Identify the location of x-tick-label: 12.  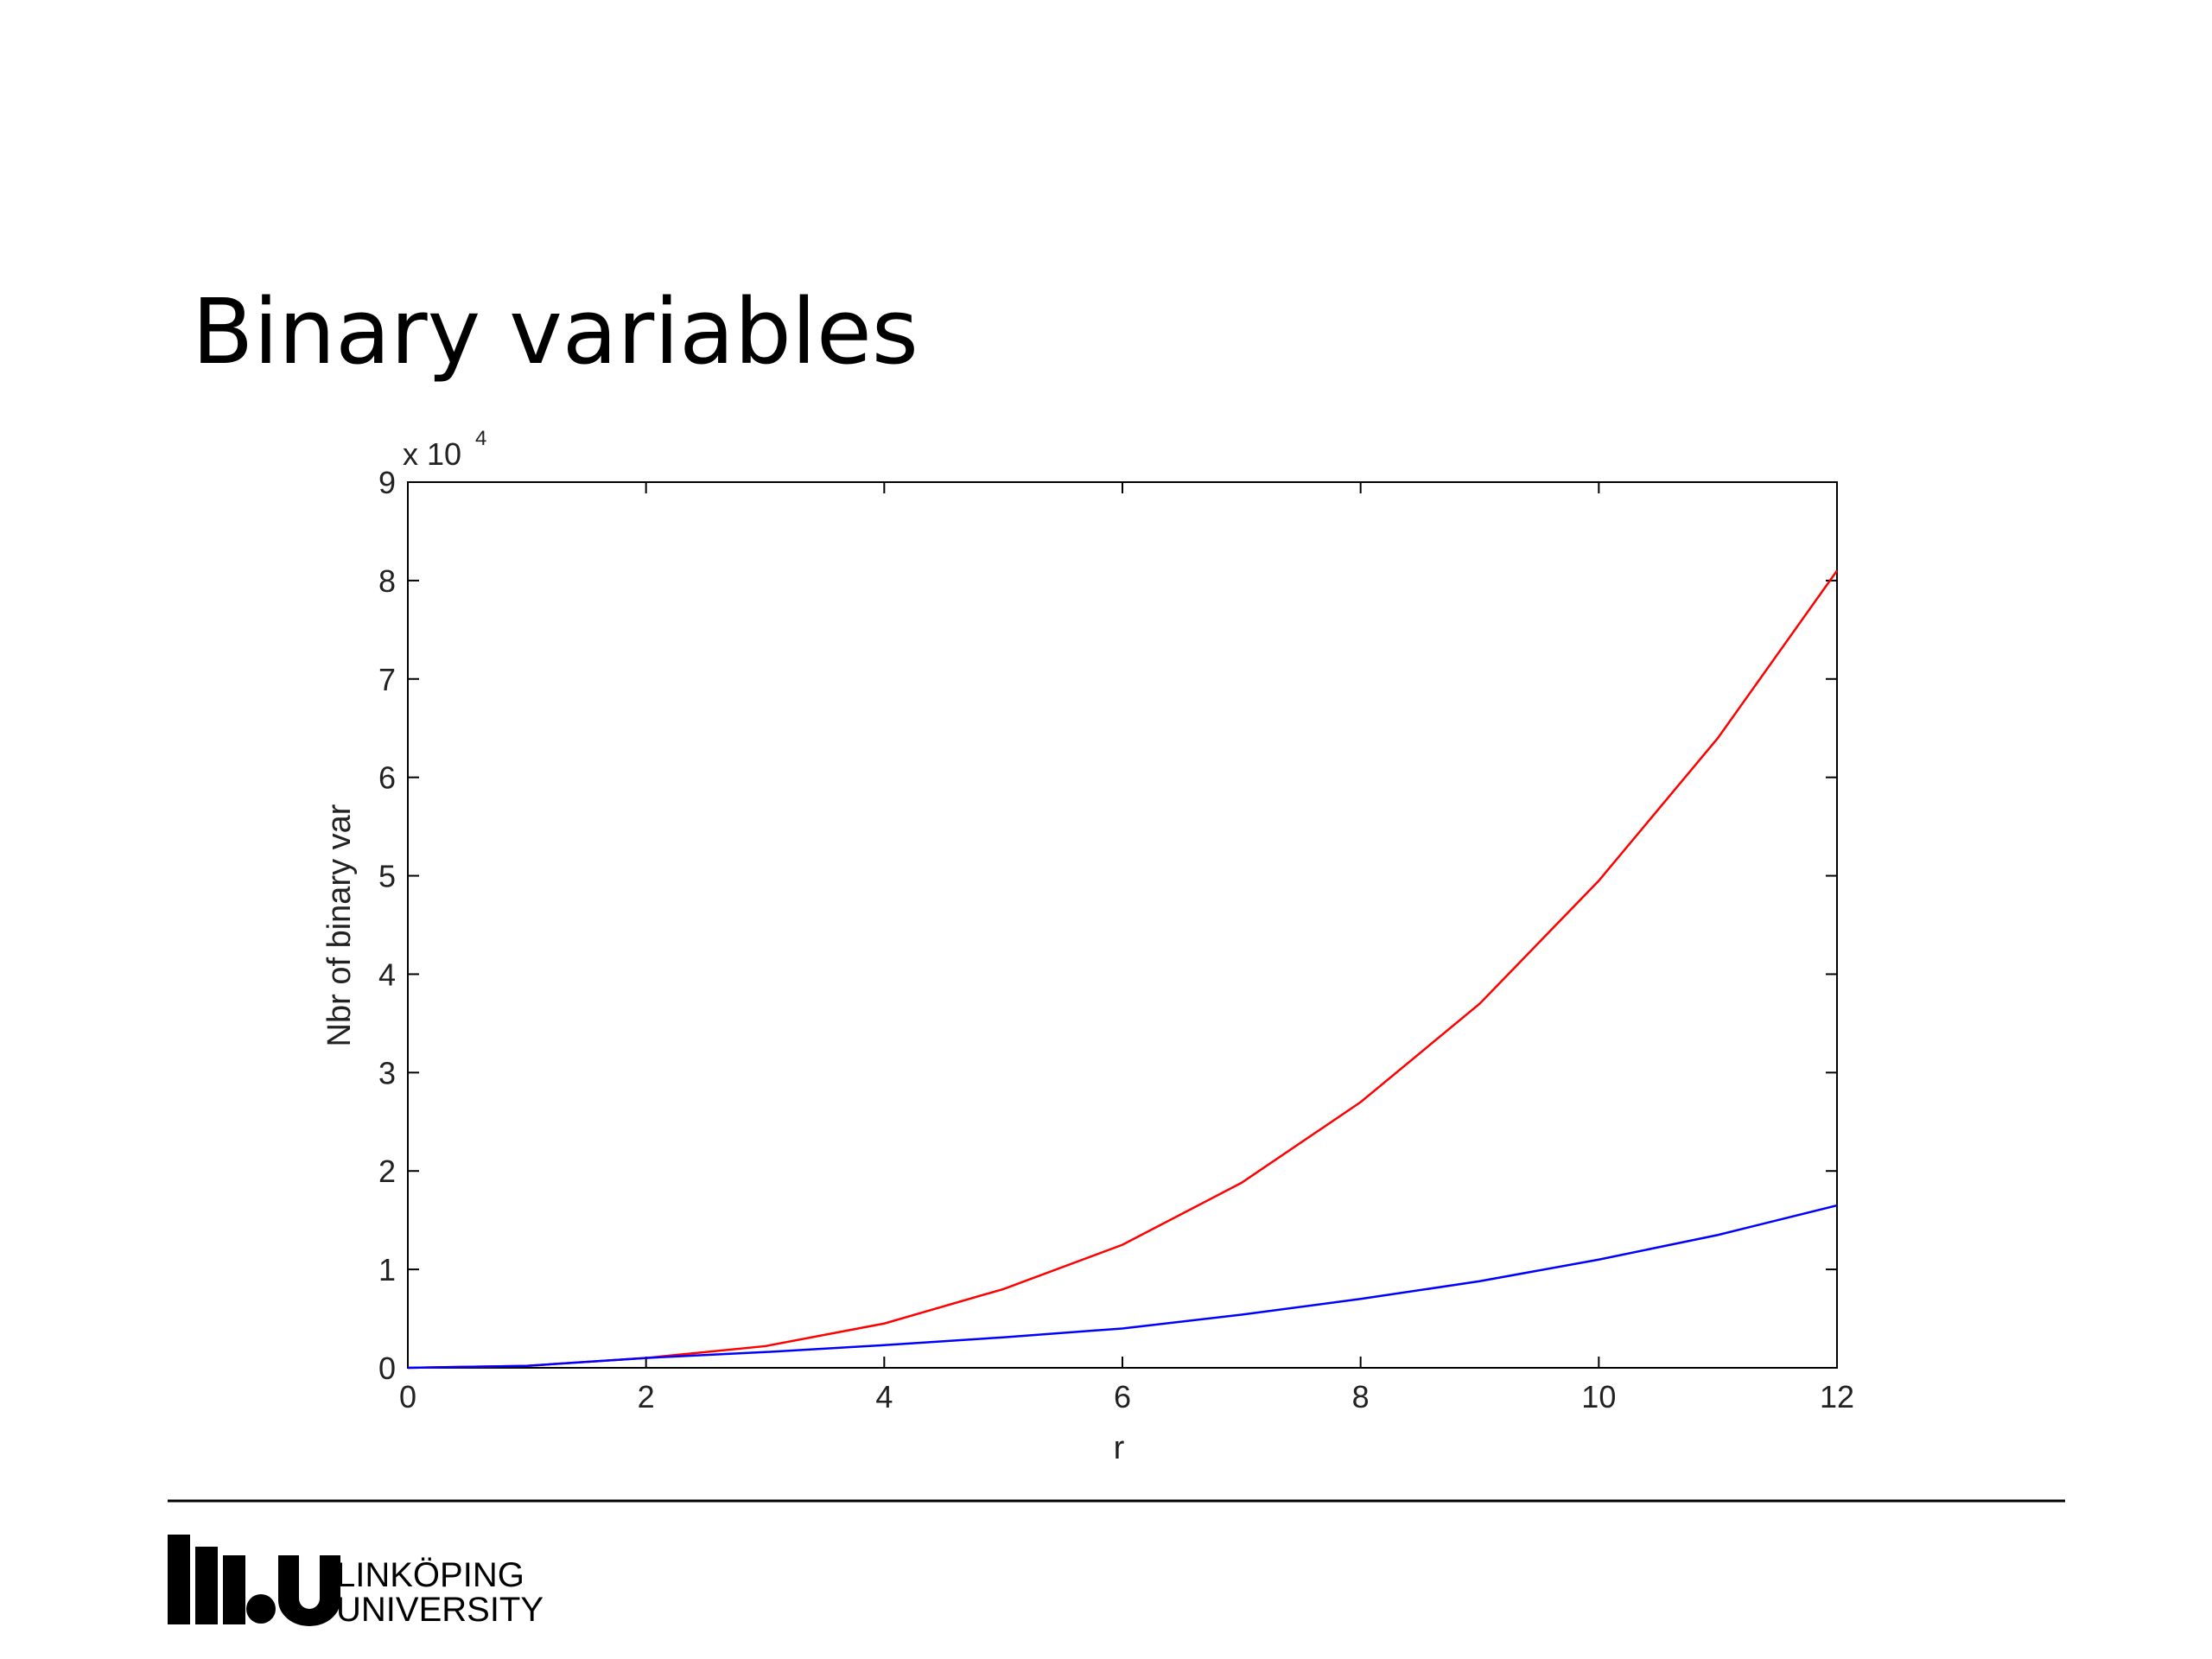
(1837, 1396).